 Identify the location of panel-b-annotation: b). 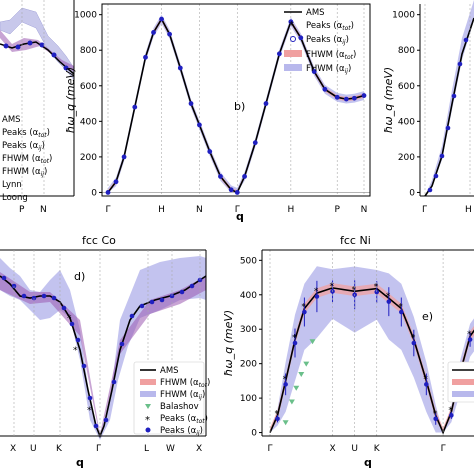
(239, 106).